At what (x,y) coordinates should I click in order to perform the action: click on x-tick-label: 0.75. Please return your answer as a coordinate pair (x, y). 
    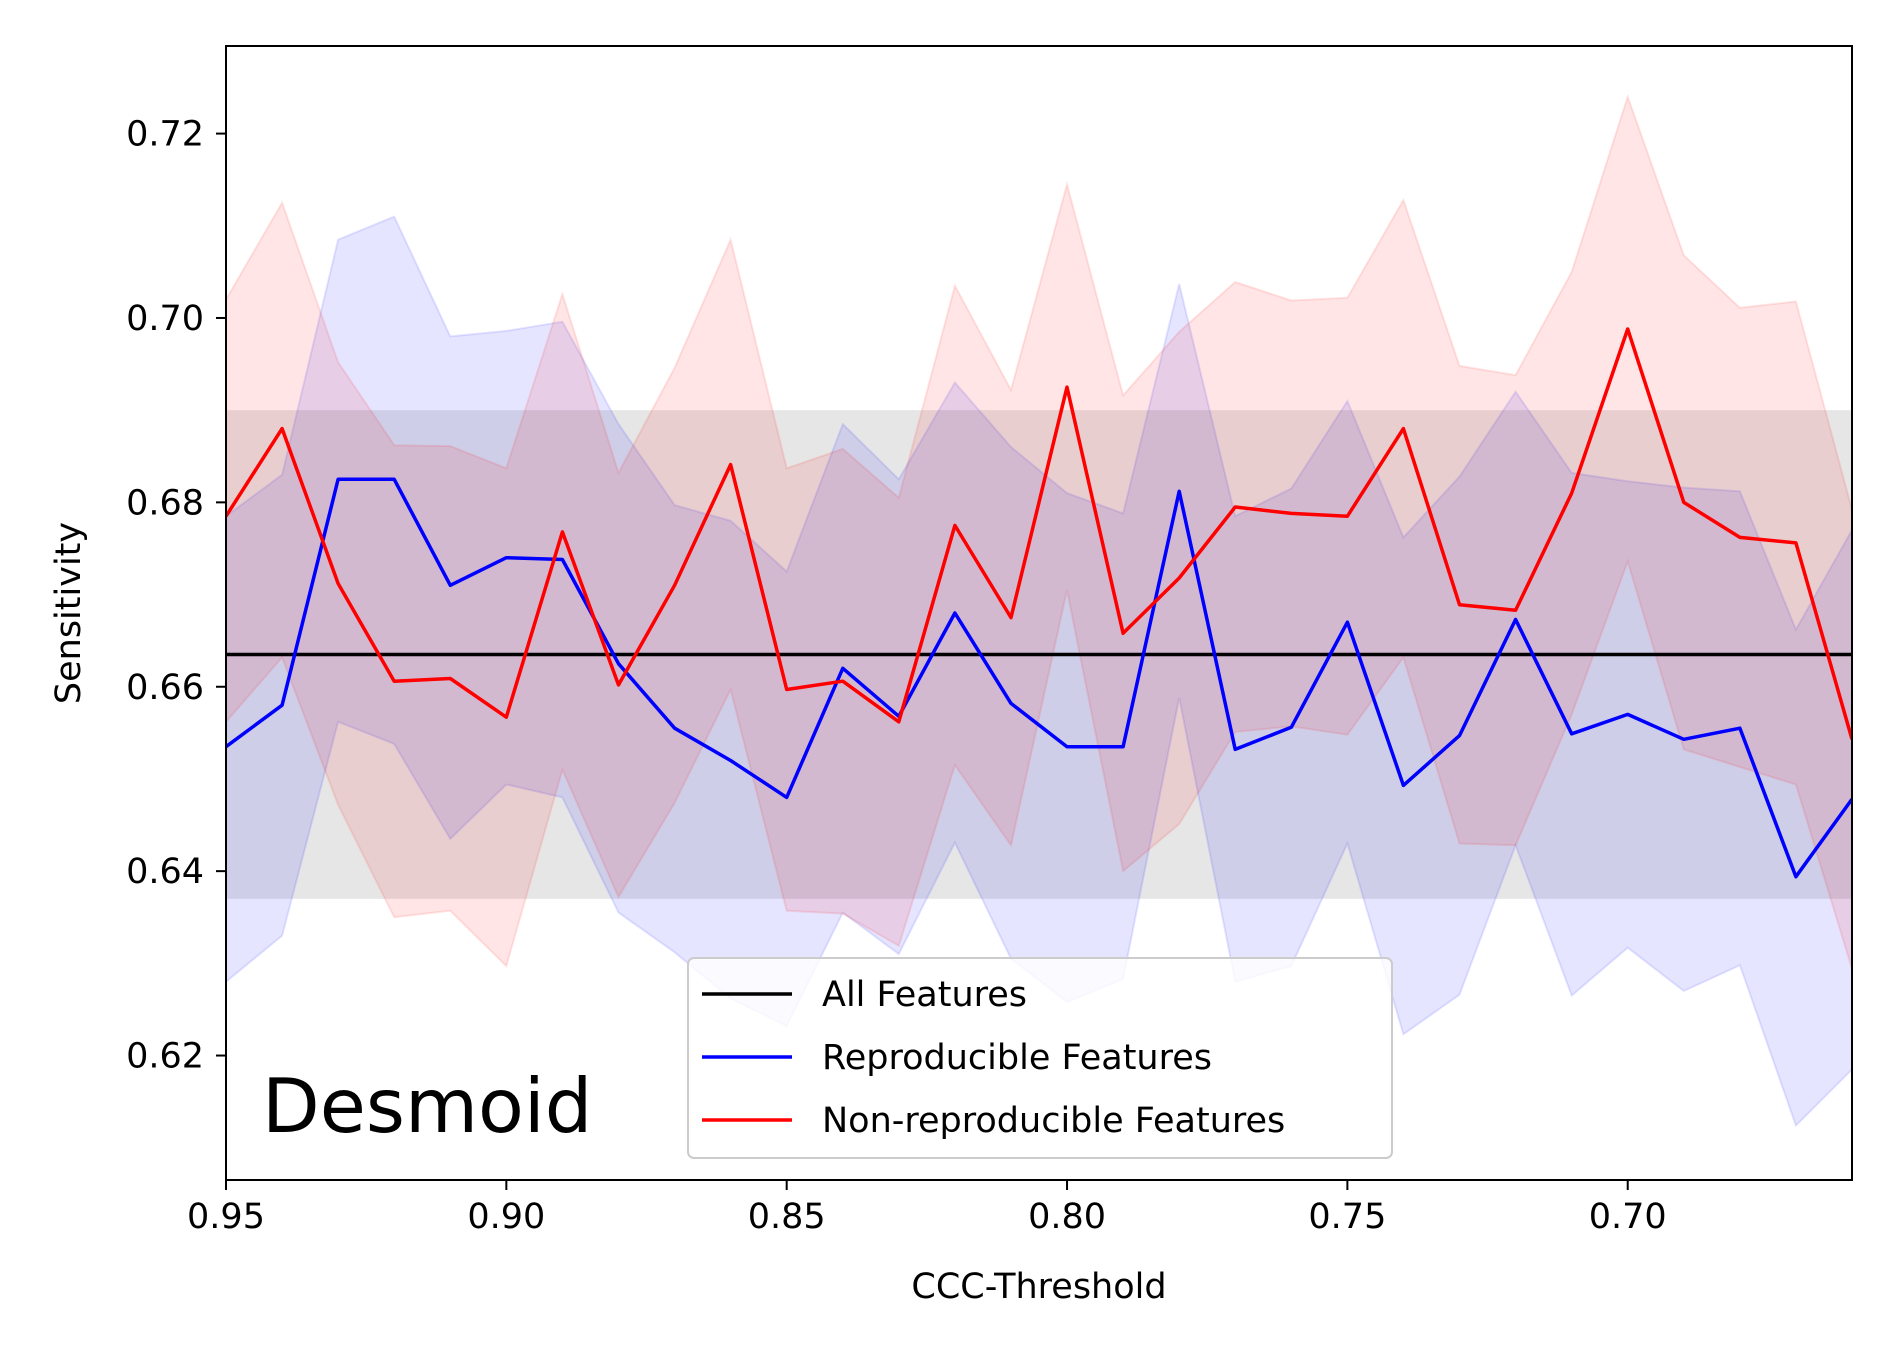
    Looking at the image, I should click on (1347, 1217).